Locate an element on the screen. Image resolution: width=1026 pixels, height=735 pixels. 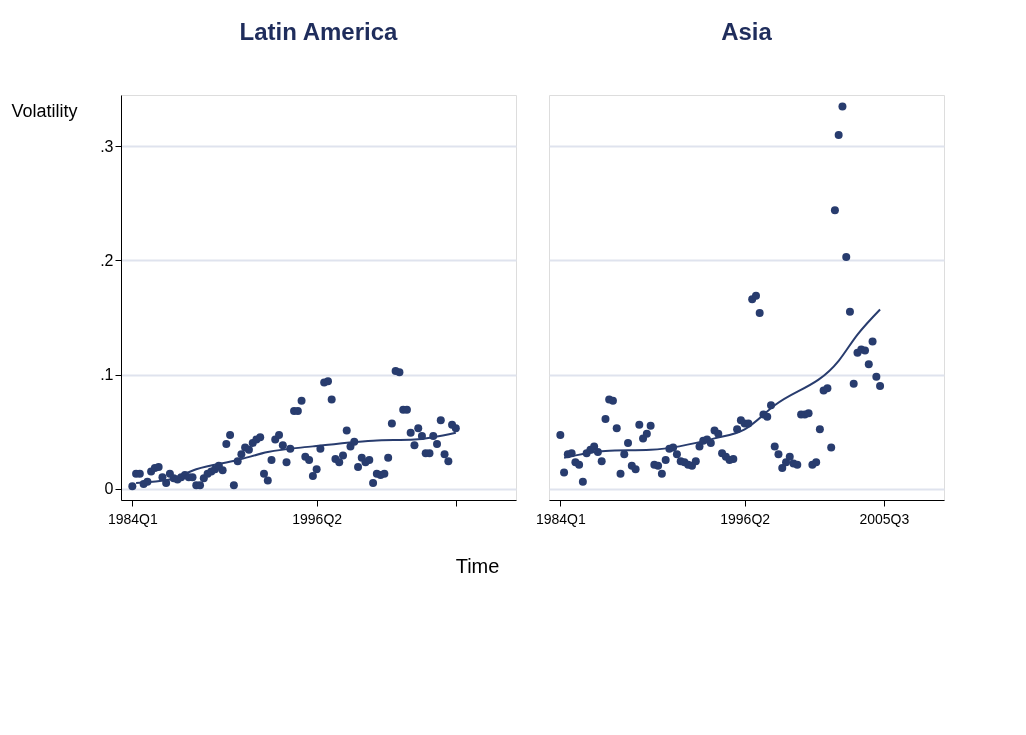
x-axis-title: Time is located at coordinates (477, 565).